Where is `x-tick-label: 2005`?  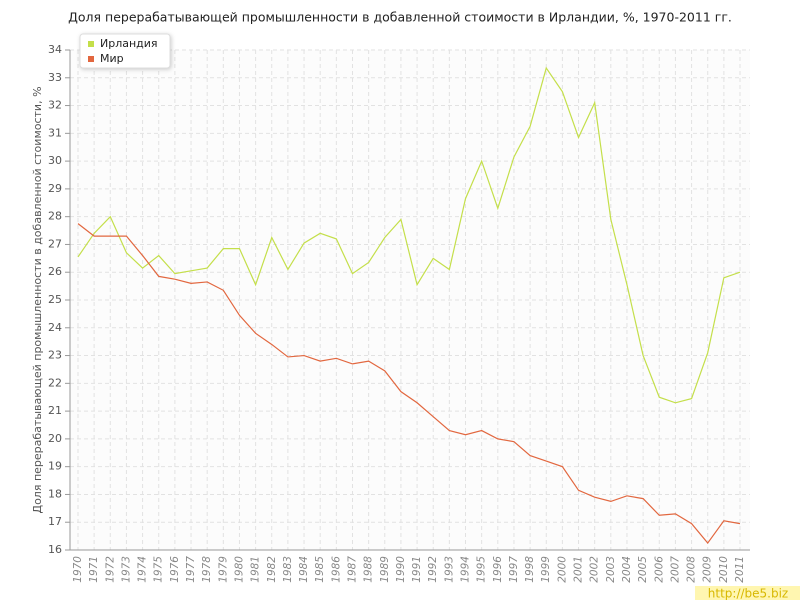 x-tick-label: 2005 is located at coordinates (643, 569).